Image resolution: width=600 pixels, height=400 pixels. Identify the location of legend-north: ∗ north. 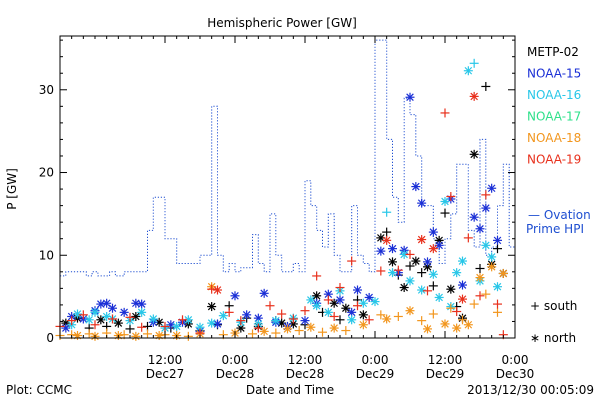
(553, 338).